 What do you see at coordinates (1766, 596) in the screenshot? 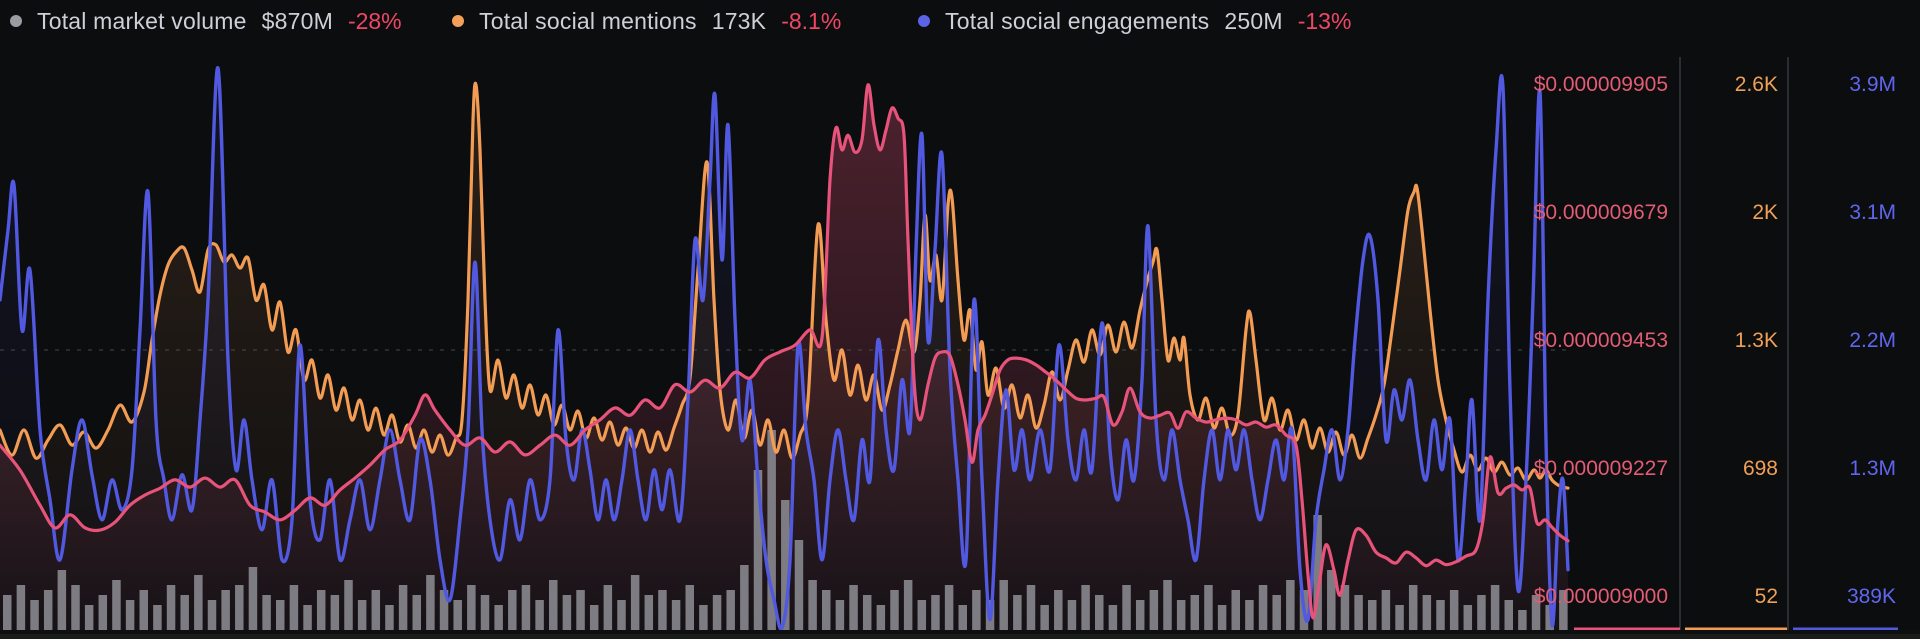
I see `mentions-axis-tick: 52` at bounding box center [1766, 596].